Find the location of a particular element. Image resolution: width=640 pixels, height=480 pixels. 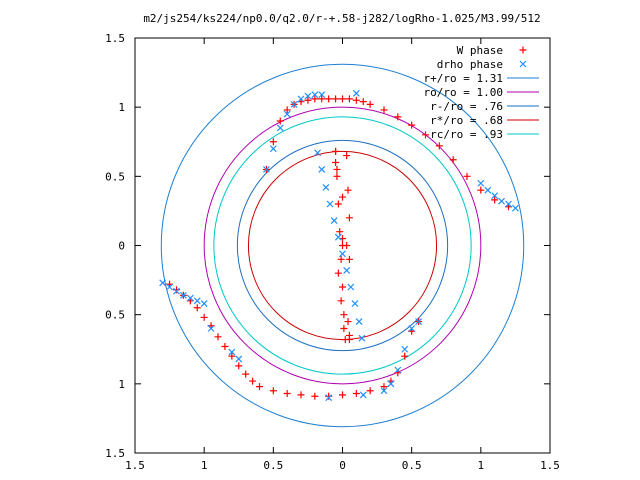

legend-marker-drho-phase is located at coordinates (523, 64).